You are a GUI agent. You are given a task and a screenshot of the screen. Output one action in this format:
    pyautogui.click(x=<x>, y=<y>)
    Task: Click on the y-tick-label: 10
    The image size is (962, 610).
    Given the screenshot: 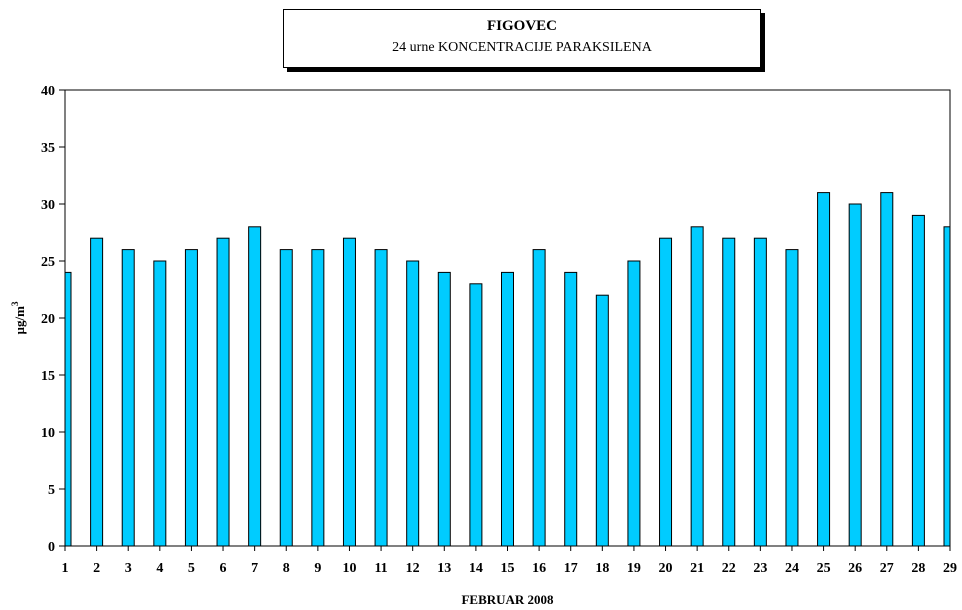 What is the action you would take?
    pyautogui.click(x=48, y=433)
    